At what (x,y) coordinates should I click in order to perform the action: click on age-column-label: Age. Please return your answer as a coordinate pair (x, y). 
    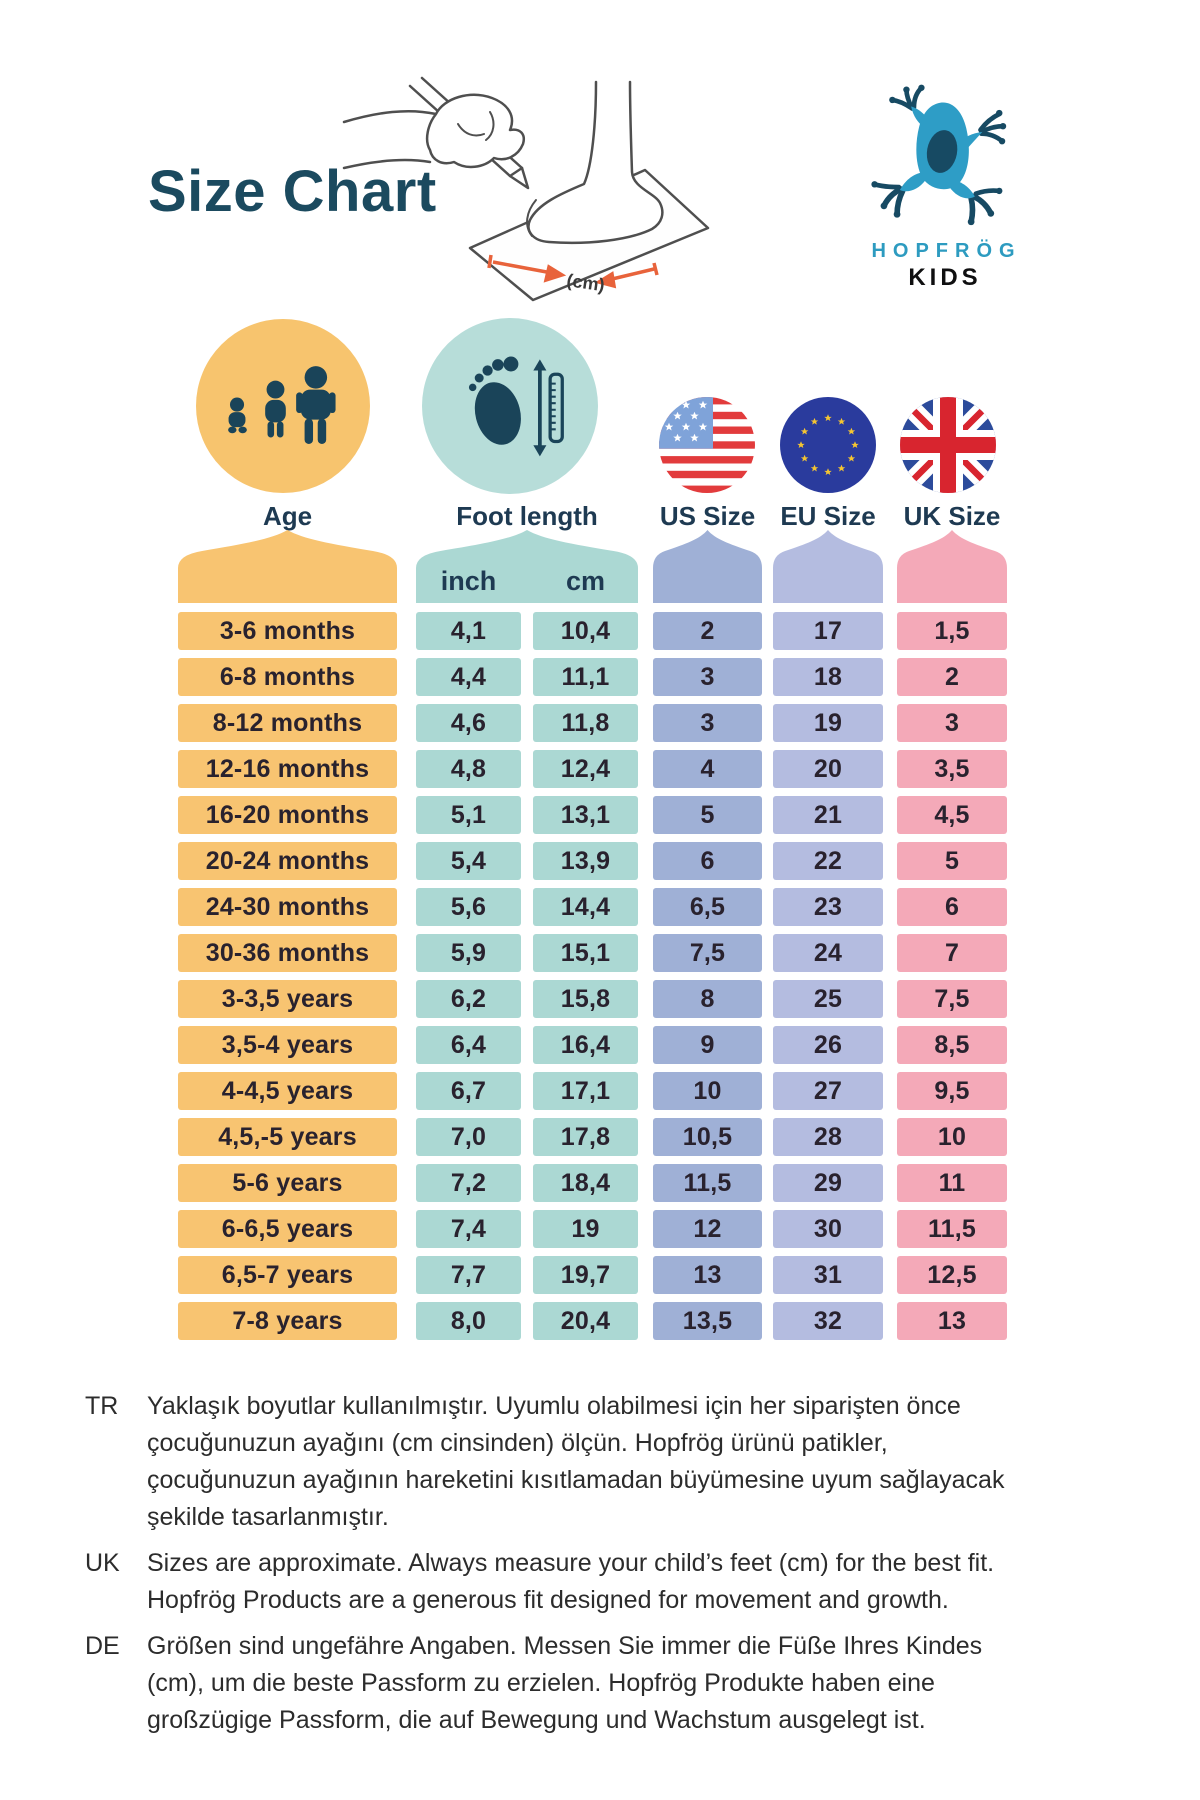
    Looking at the image, I should click on (287, 516).